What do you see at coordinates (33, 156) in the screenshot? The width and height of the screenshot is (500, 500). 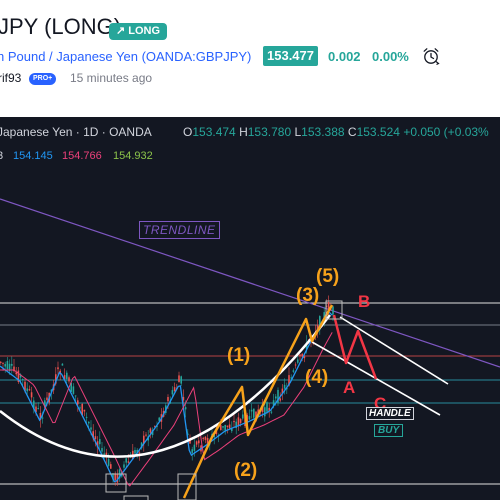 I see `ma-value-1: 154.145` at bounding box center [33, 156].